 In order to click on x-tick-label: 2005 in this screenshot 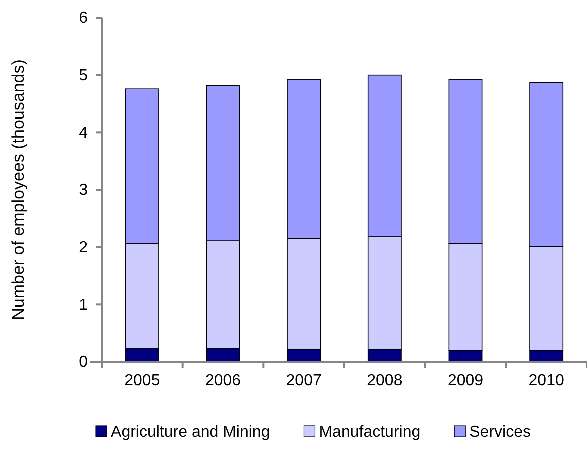, I will do `click(142, 381)`.